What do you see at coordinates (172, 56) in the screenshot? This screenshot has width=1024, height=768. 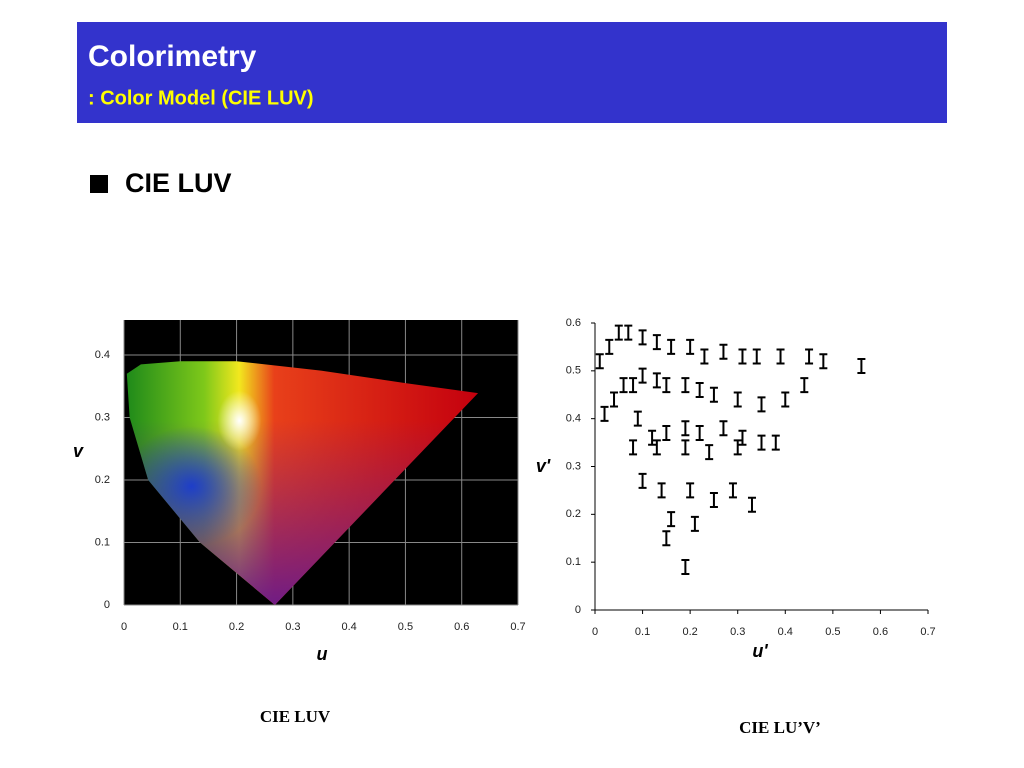 I see `title: Colorimetry` at bounding box center [172, 56].